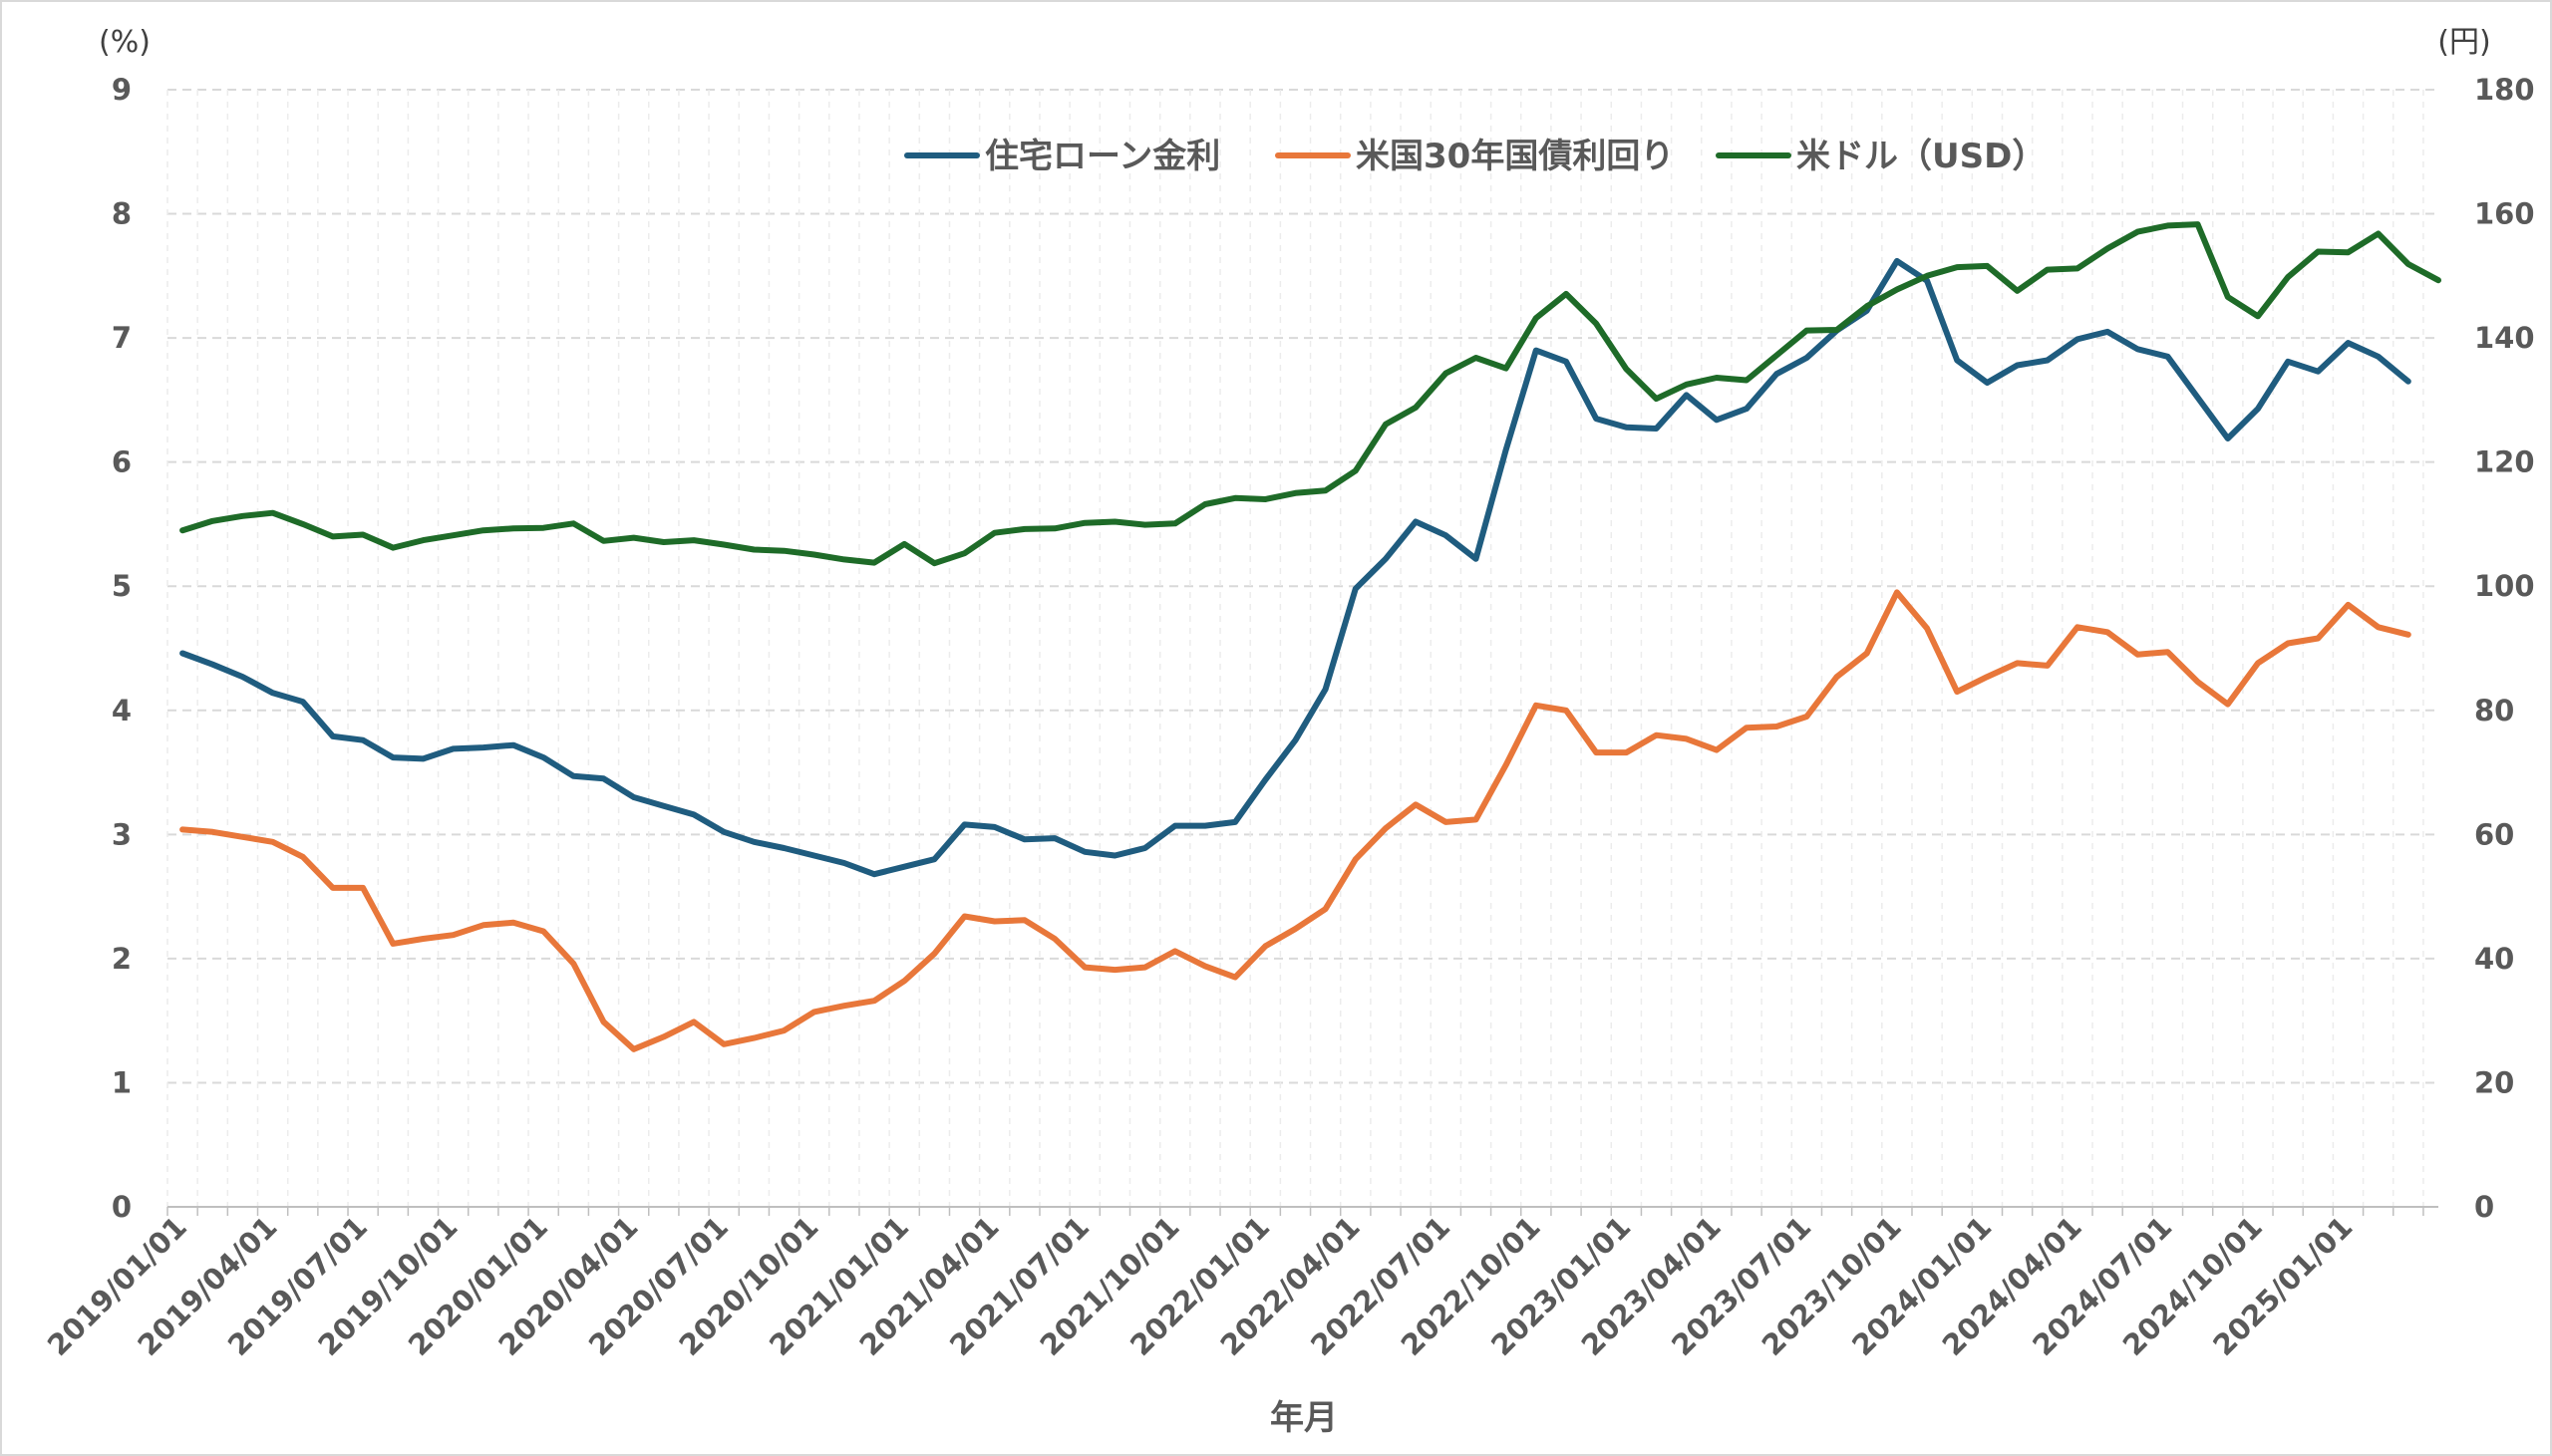 The height and width of the screenshot is (1456, 2552). Describe the element at coordinates (1304, 1418) in the screenshot. I see `x-axis-title: 年月` at that location.